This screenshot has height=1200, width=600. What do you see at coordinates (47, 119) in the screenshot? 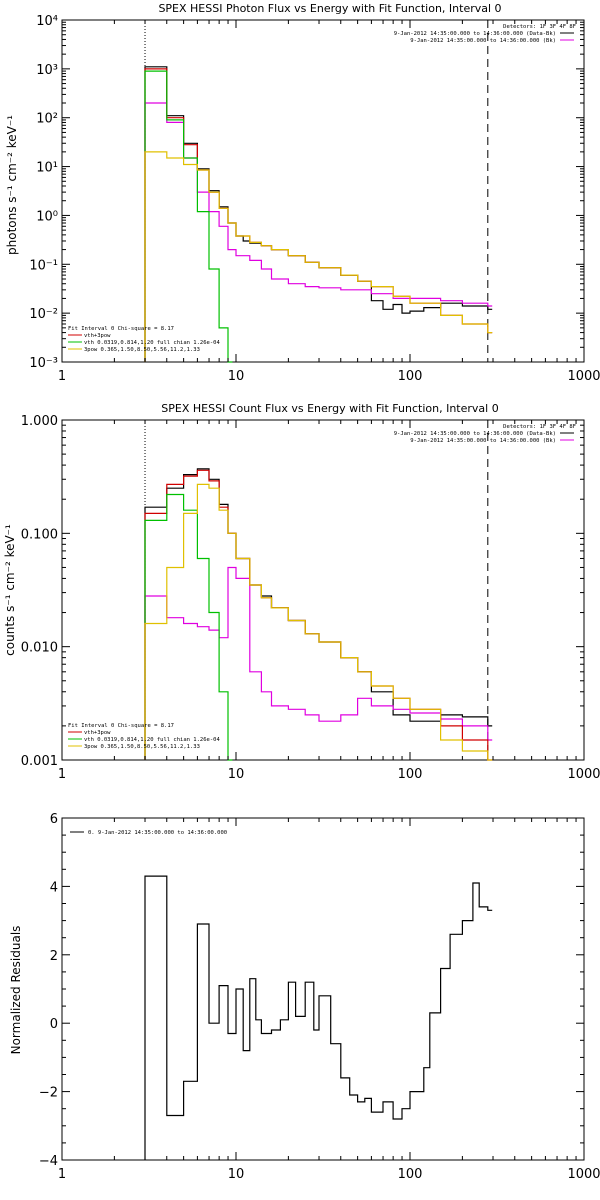
I see `y-tick-label: 10²` at bounding box center [47, 119].